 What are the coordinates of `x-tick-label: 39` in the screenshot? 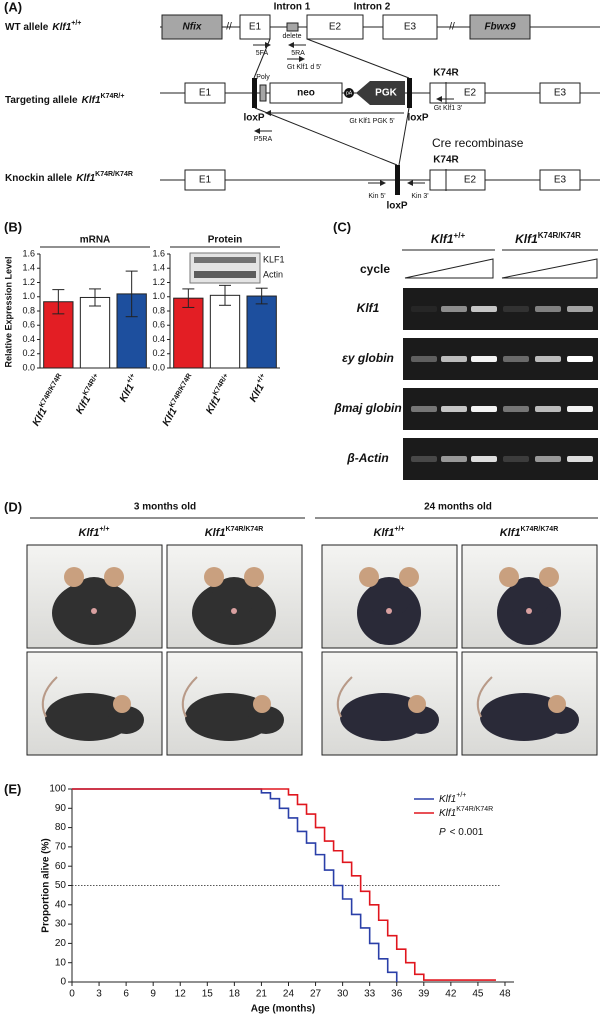 It's located at (424, 994).